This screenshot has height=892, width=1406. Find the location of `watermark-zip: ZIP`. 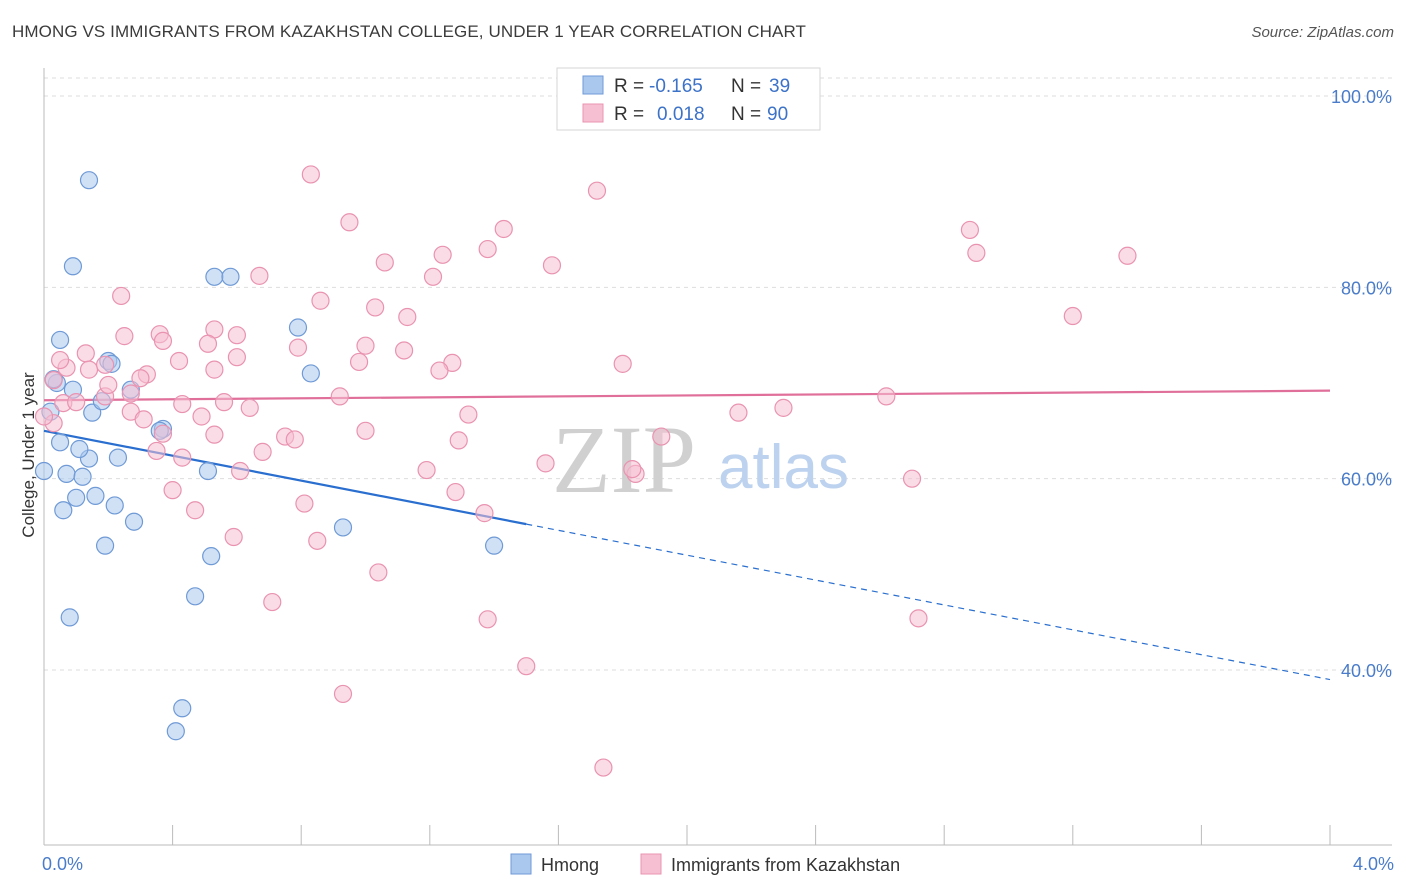

watermark-zip: ZIP is located at coordinates (624, 459).